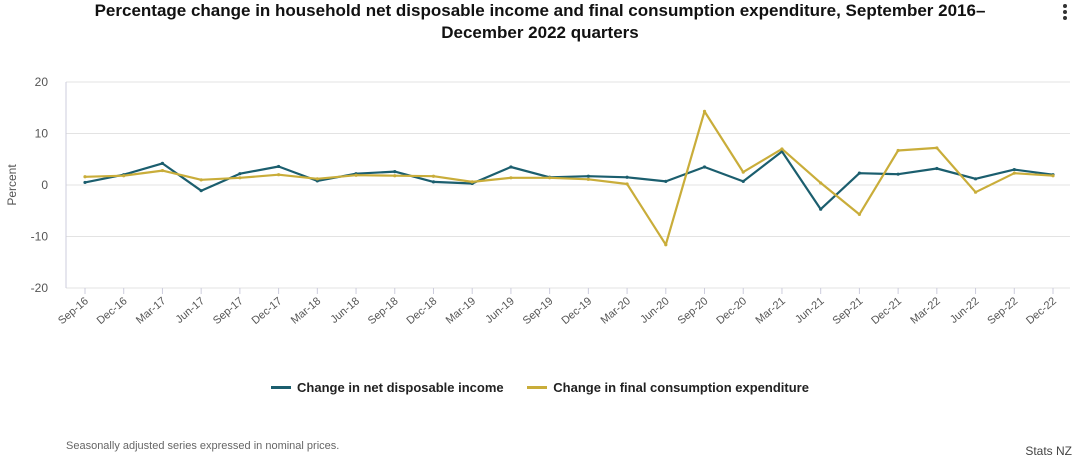  What do you see at coordinates (809, 310) in the screenshot?
I see `x-tick-label: Jun-21` at bounding box center [809, 310].